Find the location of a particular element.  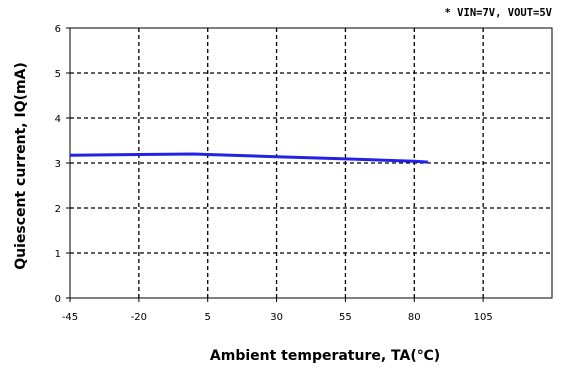

x-axis-title: Ambient temperature, TA(℃) is located at coordinates (325, 356).